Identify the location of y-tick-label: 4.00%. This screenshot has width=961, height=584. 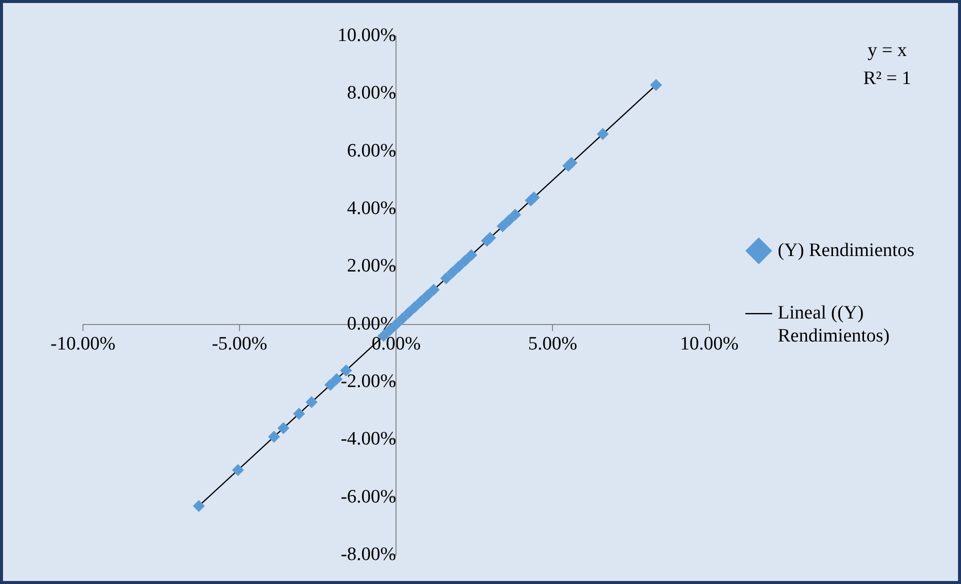
(371, 208).